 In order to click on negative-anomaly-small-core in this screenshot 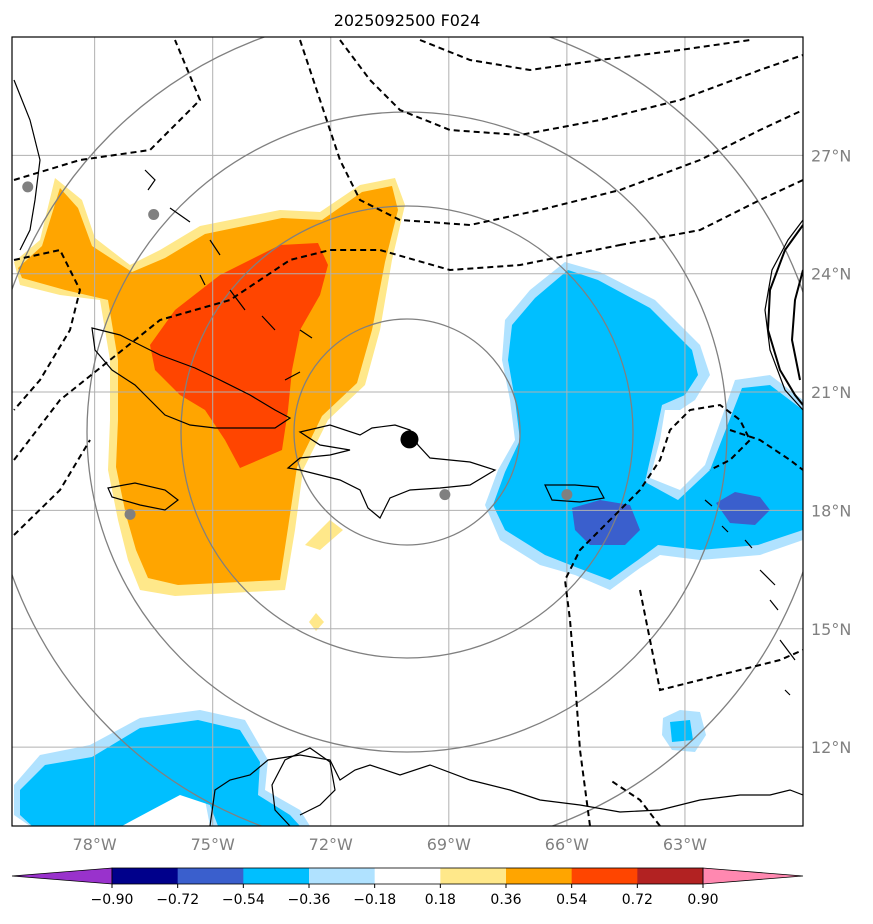, I will do `click(681, 731)`.